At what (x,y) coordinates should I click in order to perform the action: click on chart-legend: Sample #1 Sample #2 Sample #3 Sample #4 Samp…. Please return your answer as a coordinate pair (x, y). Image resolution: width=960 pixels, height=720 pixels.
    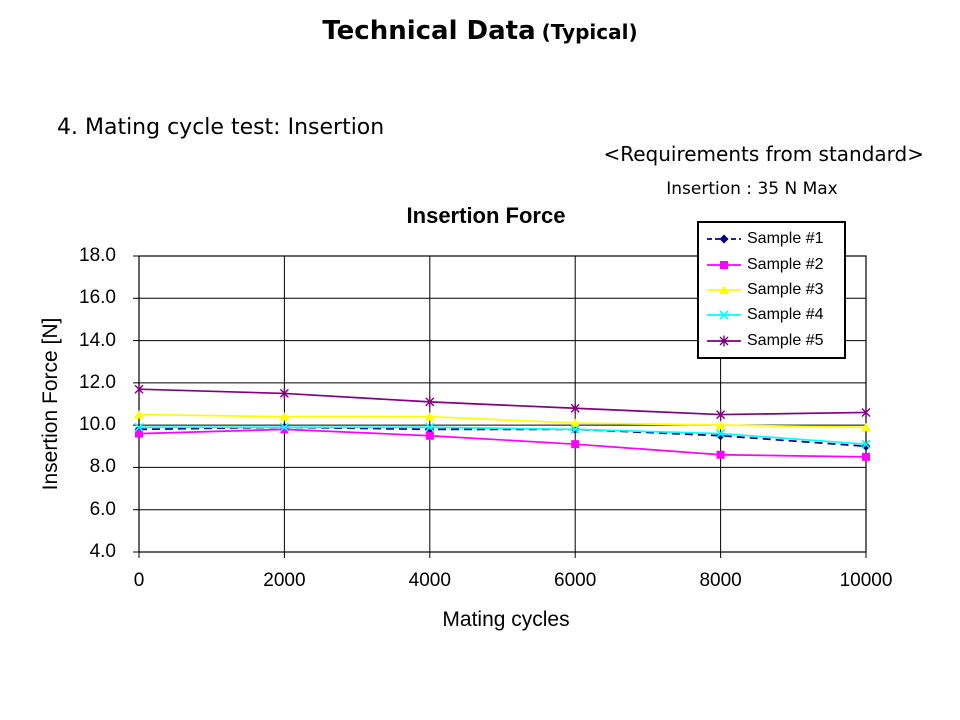
    Looking at the image, I should click on (771, 290).